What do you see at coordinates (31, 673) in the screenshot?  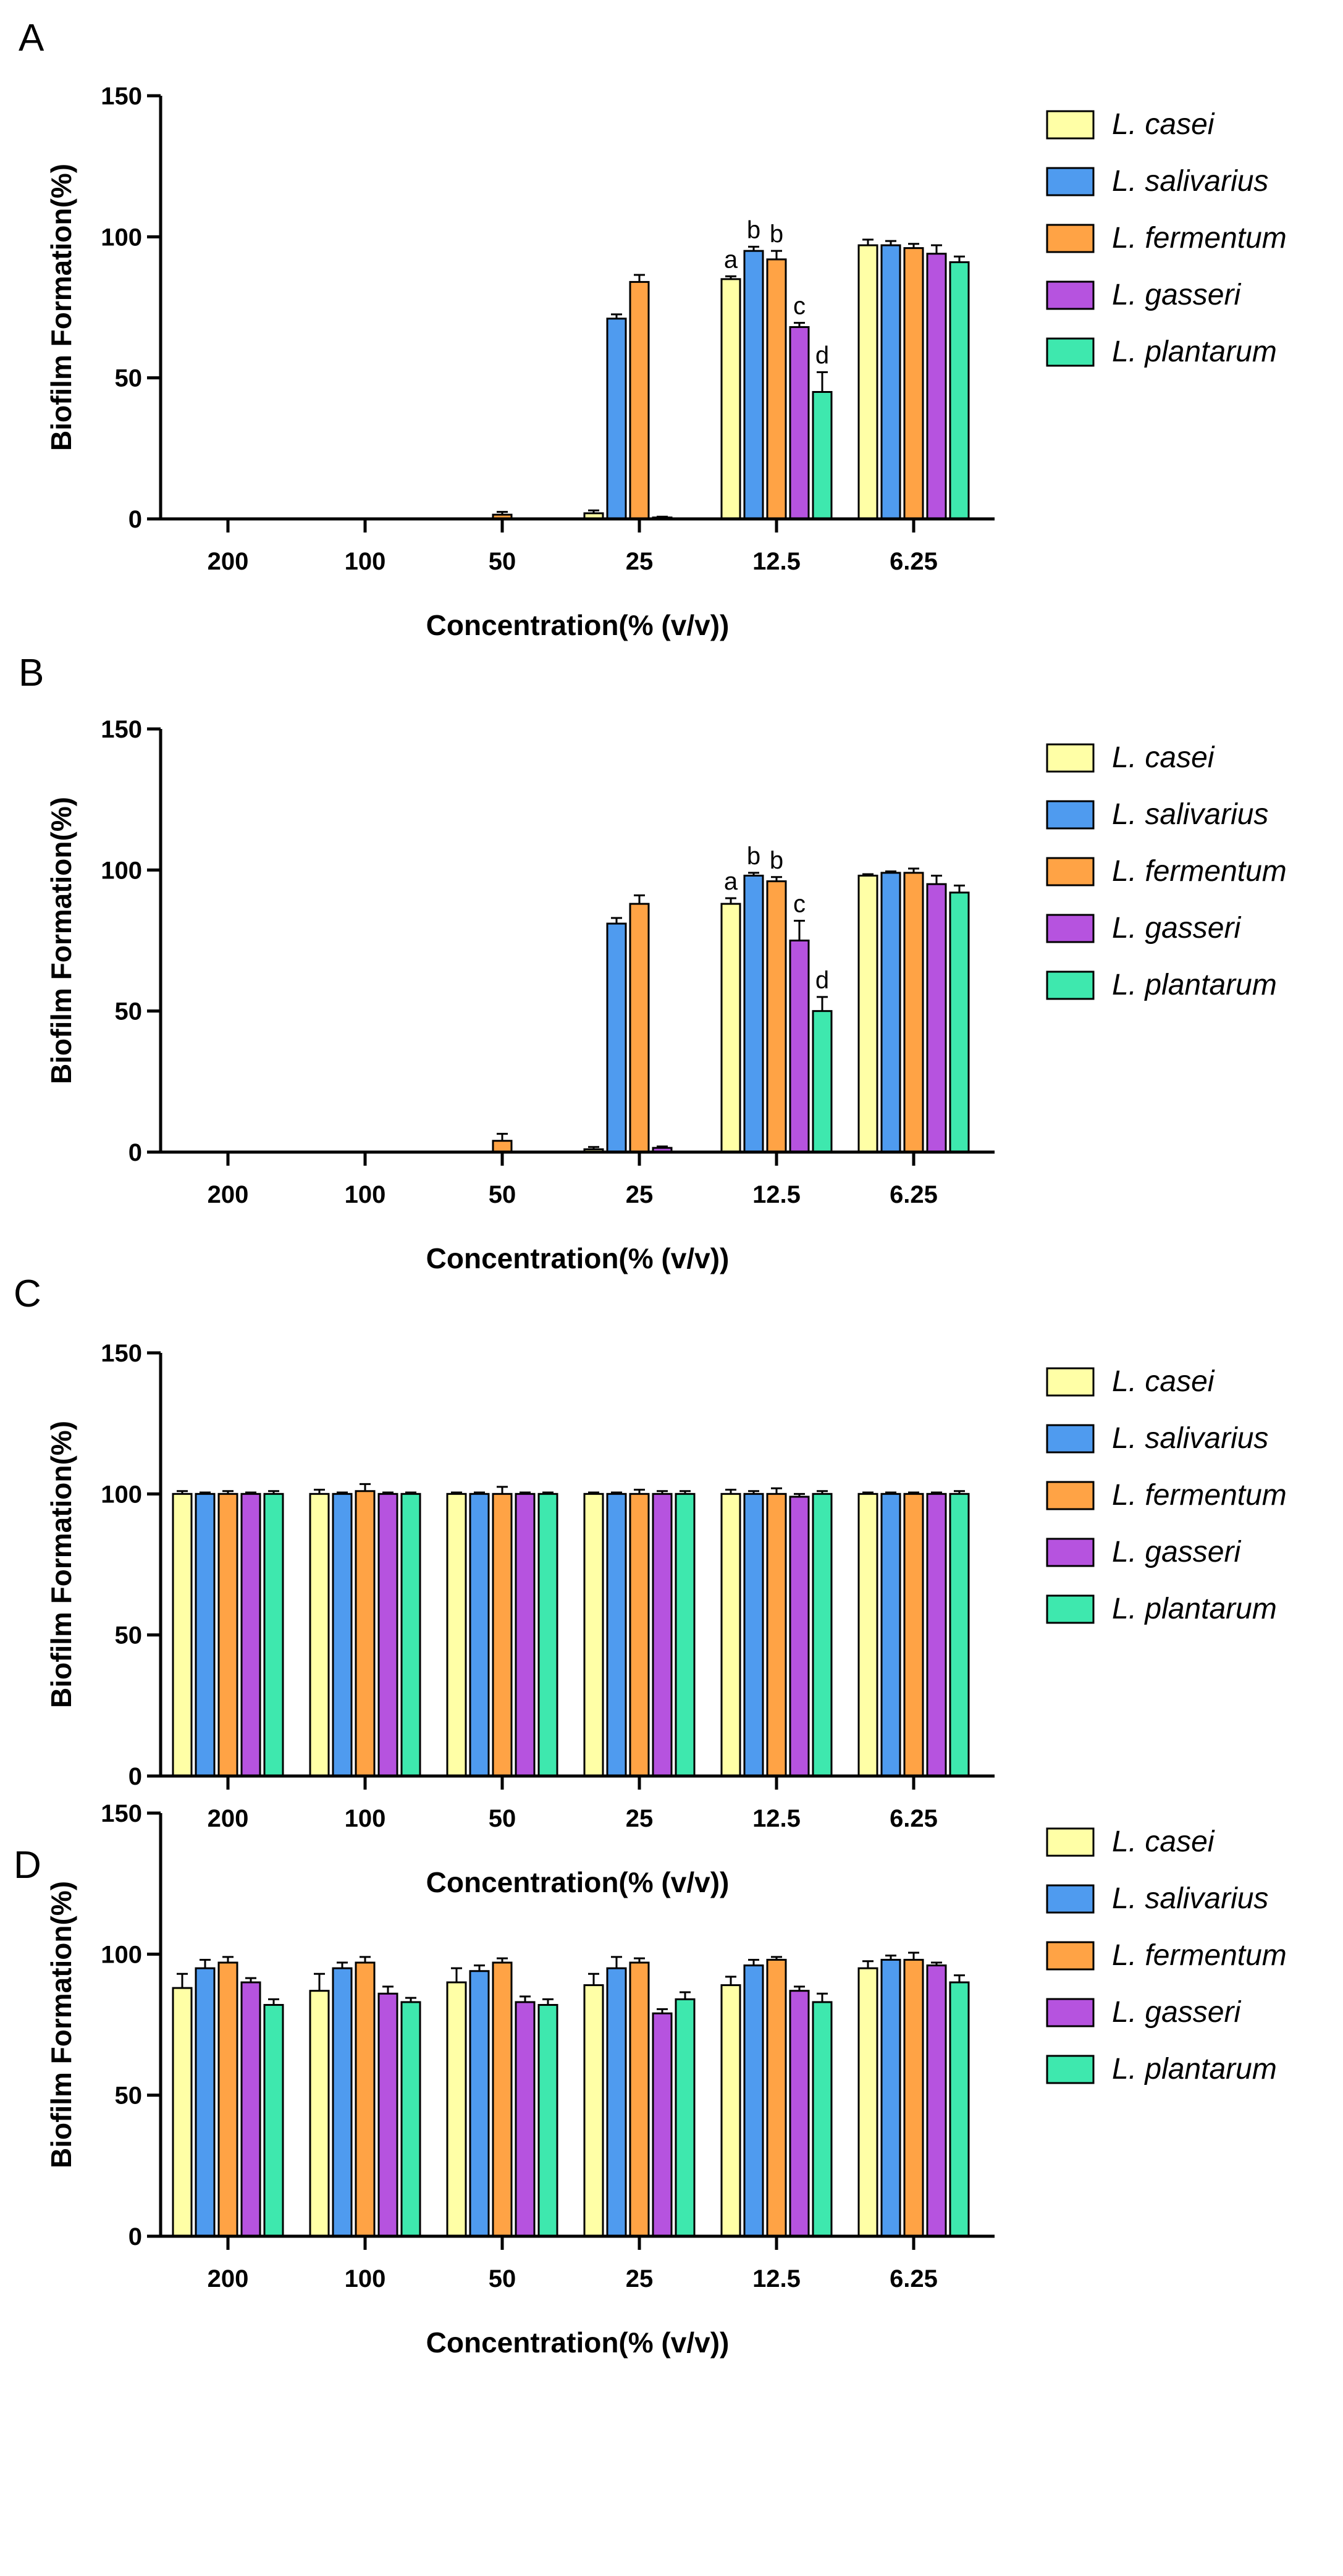 I see `panel-letter: B` at bounding box center [31, 673].